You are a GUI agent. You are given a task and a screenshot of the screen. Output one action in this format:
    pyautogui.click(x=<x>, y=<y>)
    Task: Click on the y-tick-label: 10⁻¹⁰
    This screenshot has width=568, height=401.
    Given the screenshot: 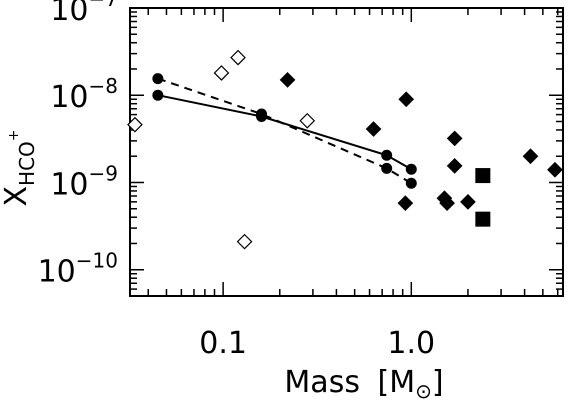 What is the action you would take?
    pyautogui.click(x=78, y=269)
    